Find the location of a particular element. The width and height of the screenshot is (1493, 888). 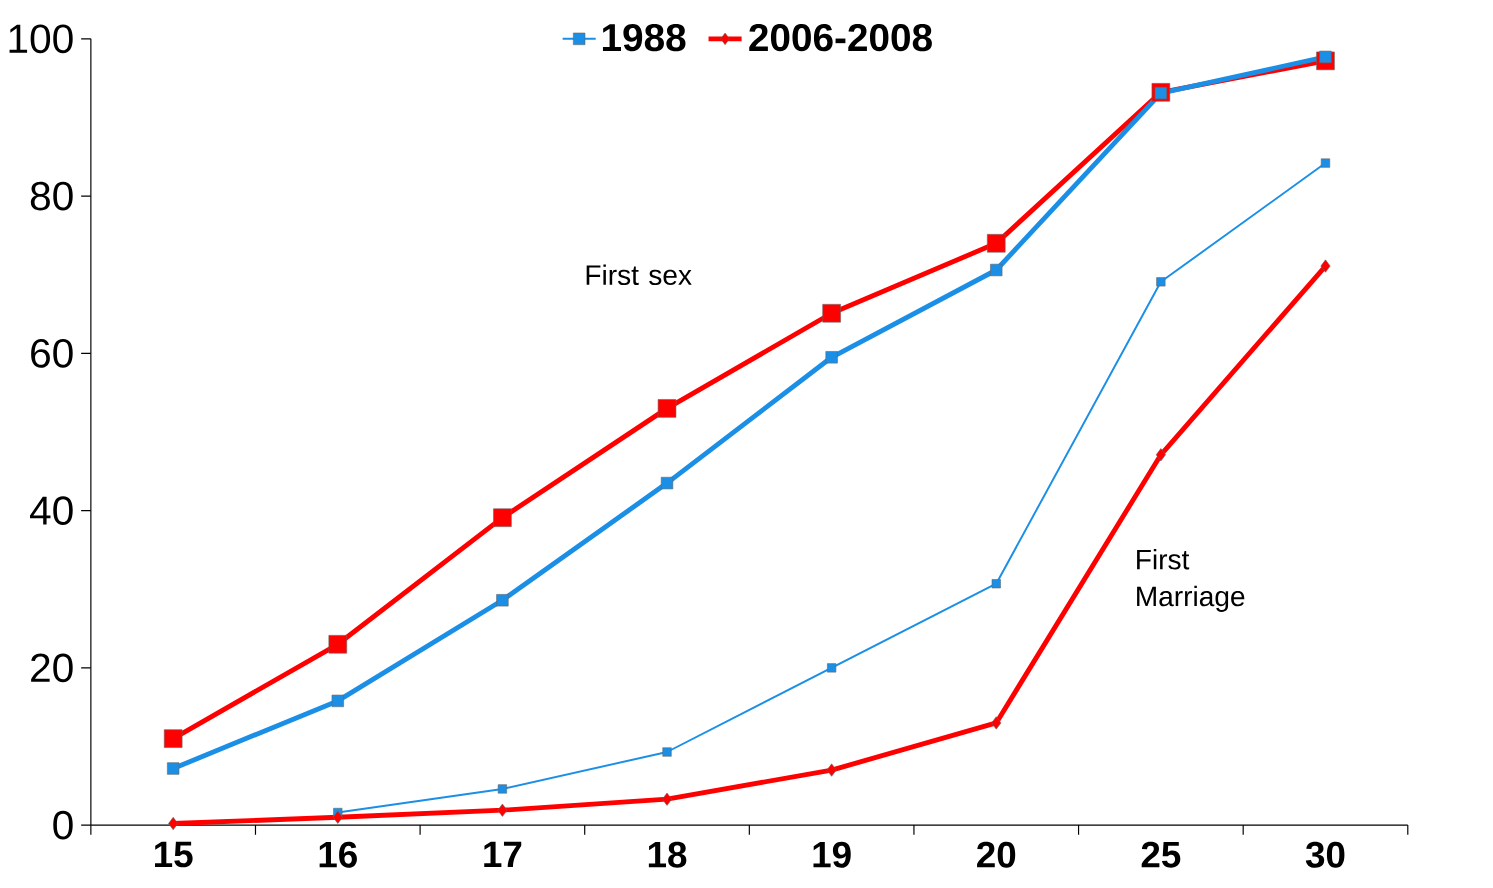

legend-label: 2006-2008 is located at coordinates (840, 37).